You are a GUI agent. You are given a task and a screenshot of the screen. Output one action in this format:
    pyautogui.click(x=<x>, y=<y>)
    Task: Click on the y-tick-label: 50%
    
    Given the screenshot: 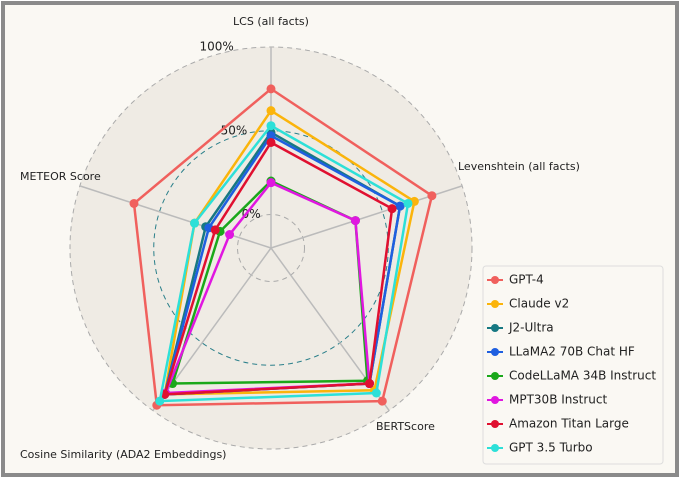 What is the action you would take?
    pyautogui.click(x=234, y=130)
    